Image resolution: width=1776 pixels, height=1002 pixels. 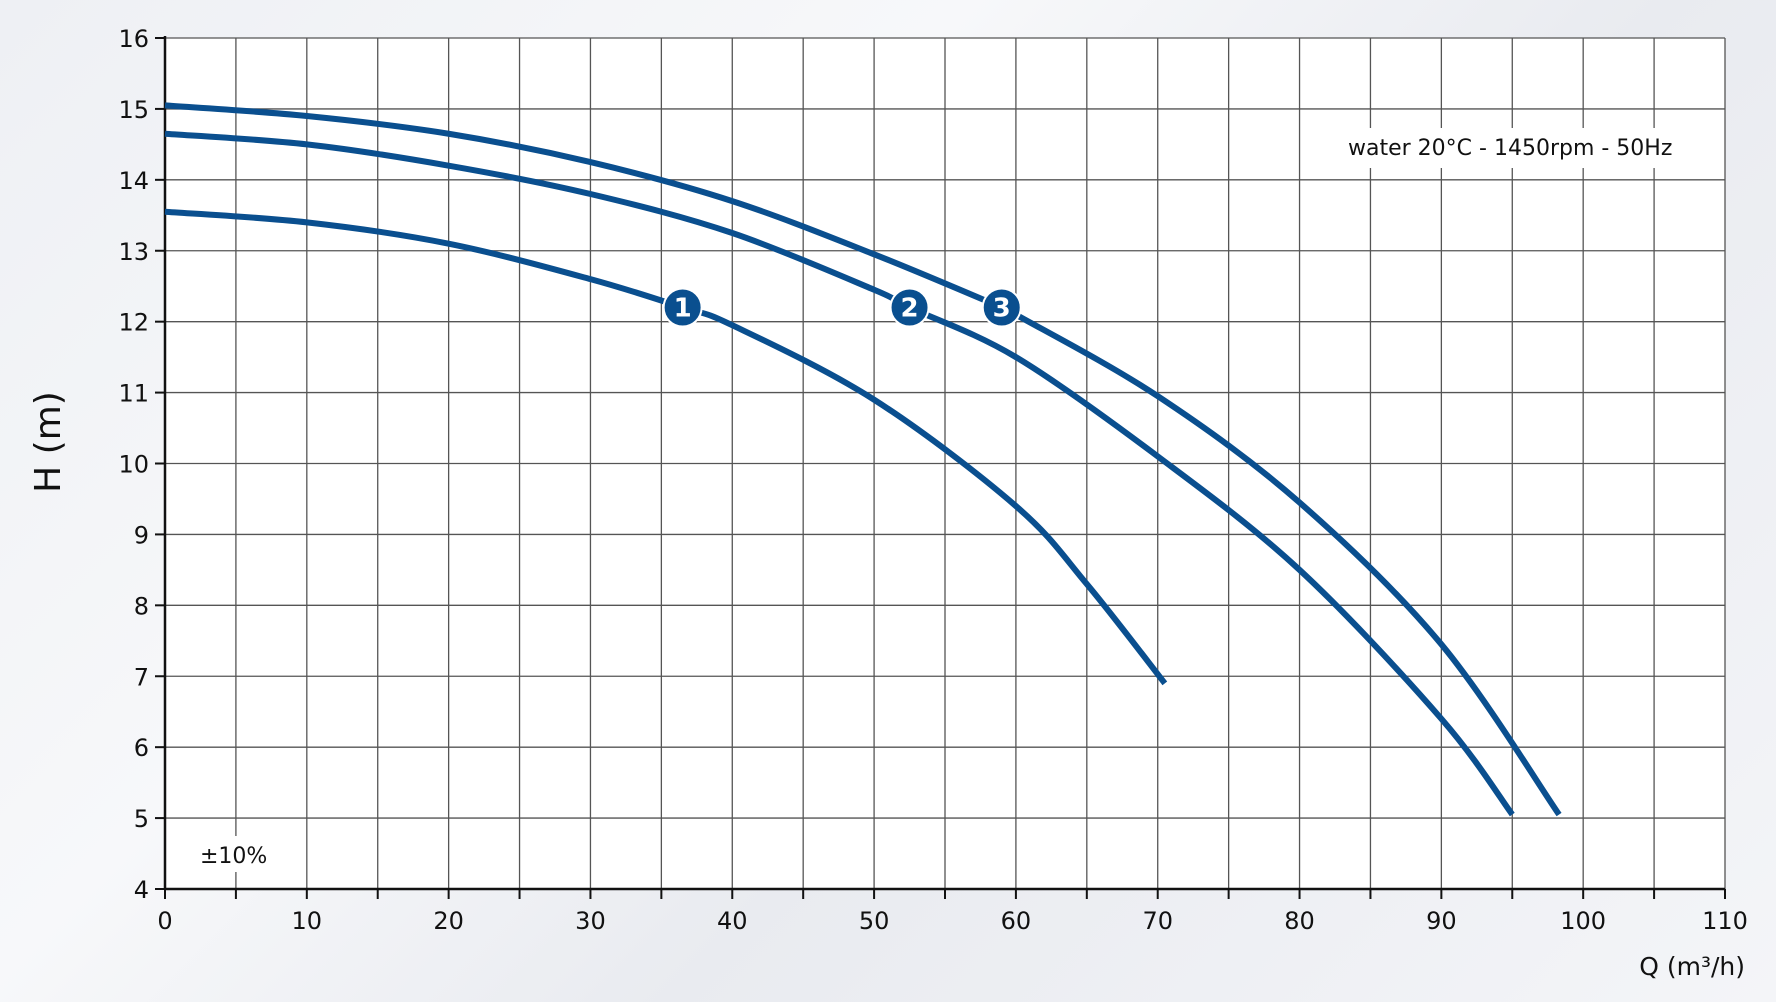 What do you see at coordinates (307, 921) in the screenshot?
I see `x-tick-label: 10` at bounding box center [307, 921].